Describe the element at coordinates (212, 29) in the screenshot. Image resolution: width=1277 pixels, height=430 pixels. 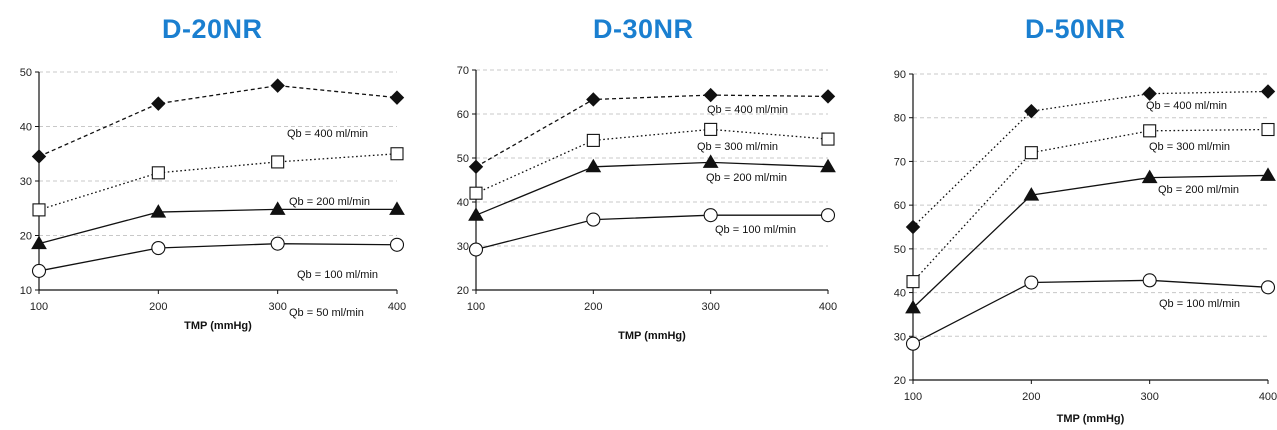
I see `chart-title-d20nr: D-20NR` at that location.